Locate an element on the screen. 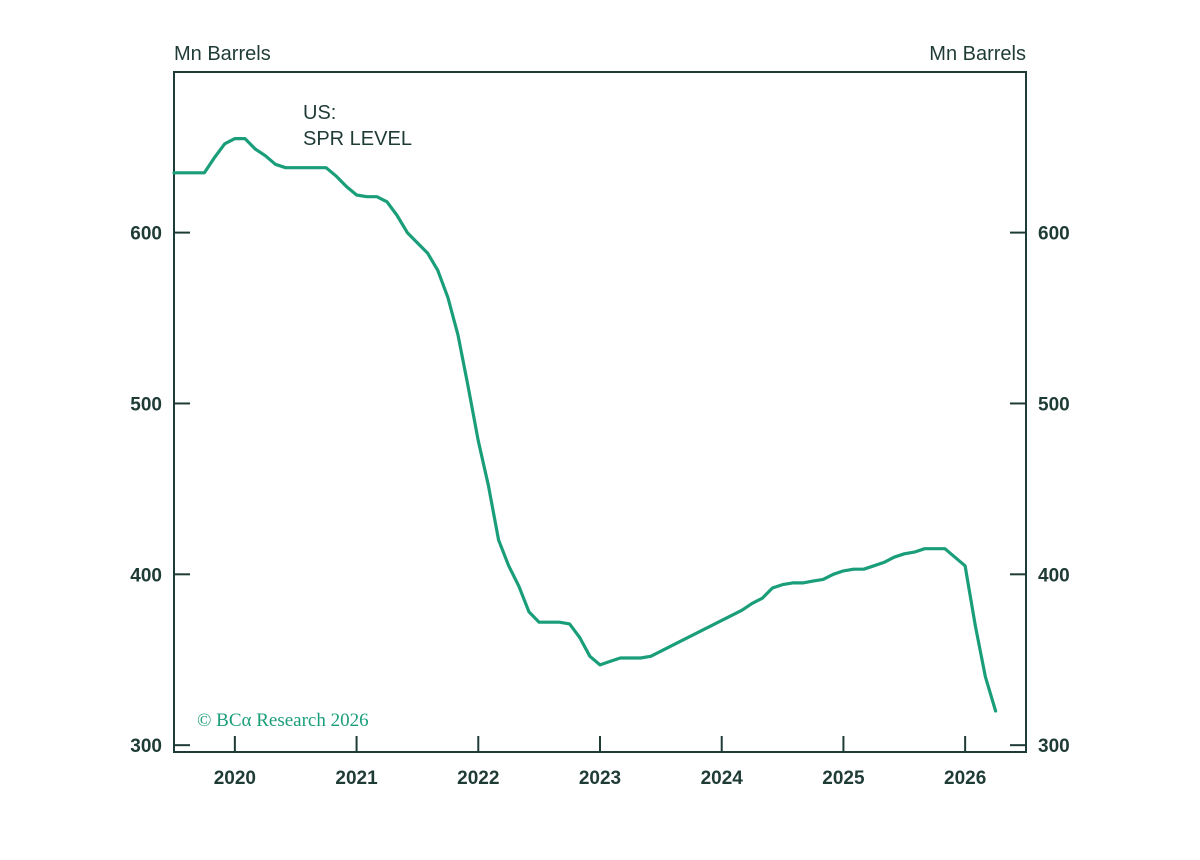 This screenshot has width=1200, height=860. y-tick-label-left: 400 is located at coordinates (146, 575).